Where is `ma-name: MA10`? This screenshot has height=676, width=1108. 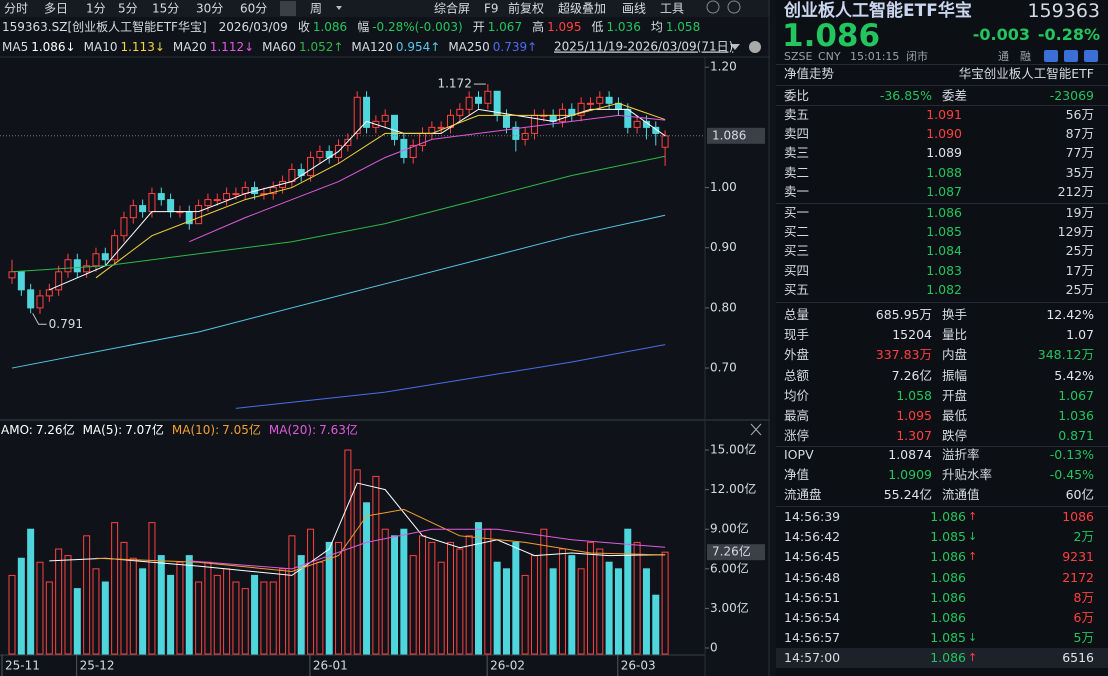
ma-name: MA10 is located at coordinates (101, 47).